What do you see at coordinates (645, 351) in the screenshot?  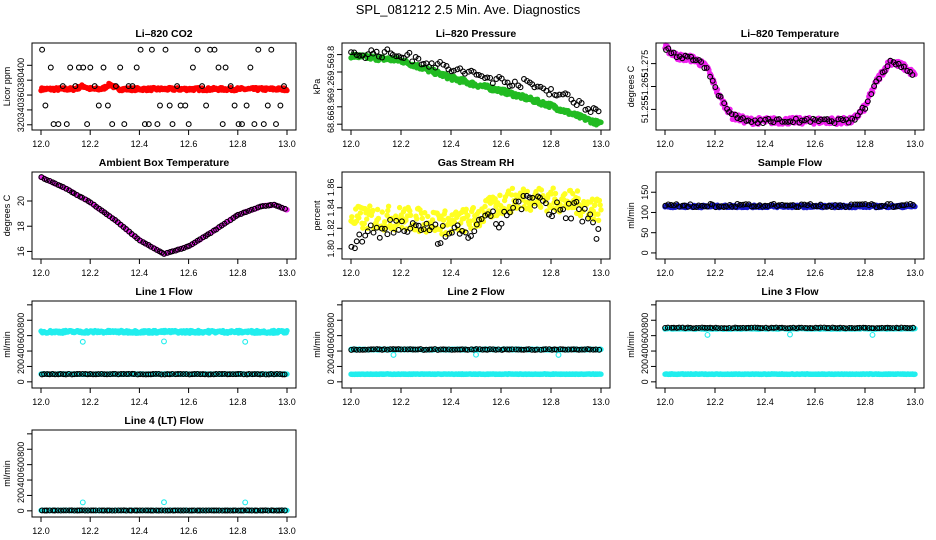 I see `y-tick-label: 400` at bounding box center [645, 351].